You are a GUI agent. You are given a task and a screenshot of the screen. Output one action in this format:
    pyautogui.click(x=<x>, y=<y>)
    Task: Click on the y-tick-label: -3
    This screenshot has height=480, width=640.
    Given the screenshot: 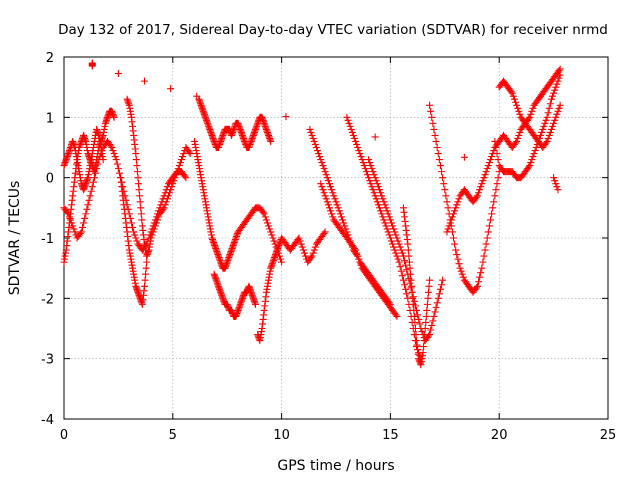 What is the action you would take?
    pyautogui.click(x=47, y=360)
    